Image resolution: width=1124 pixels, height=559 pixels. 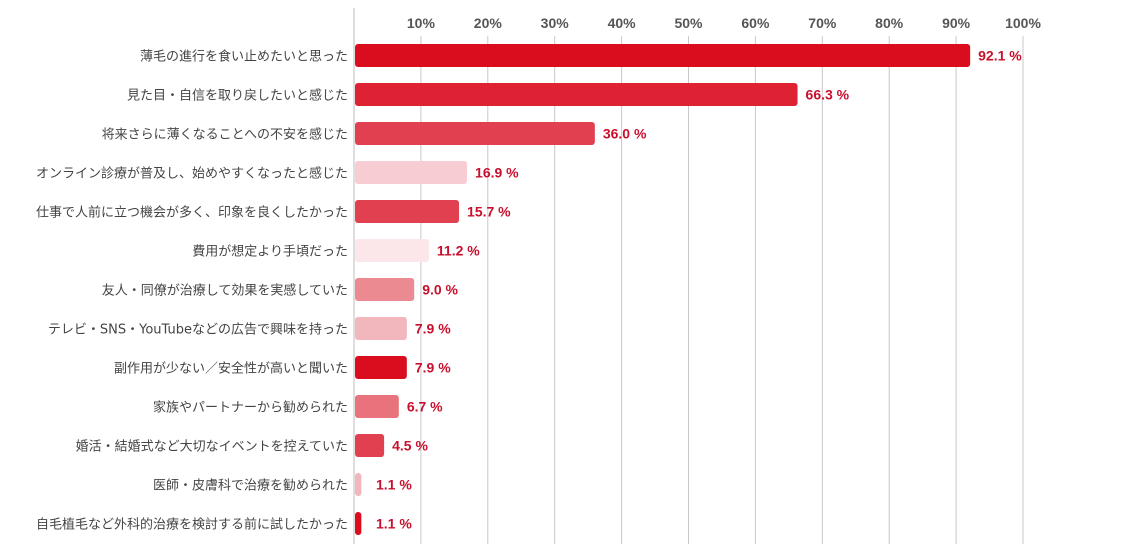 What do you see at coordinates (425, 407) in the screenshot?
I see `data-label: 6.7 %` at bounding box center [425, 407].